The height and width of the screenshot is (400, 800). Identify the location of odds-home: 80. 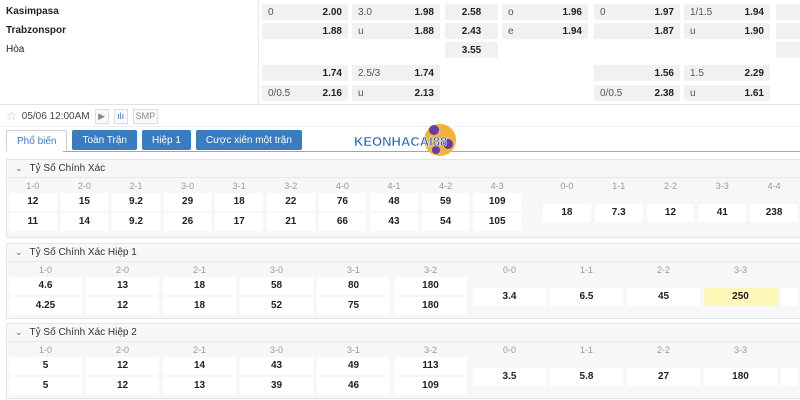
(353, 286).